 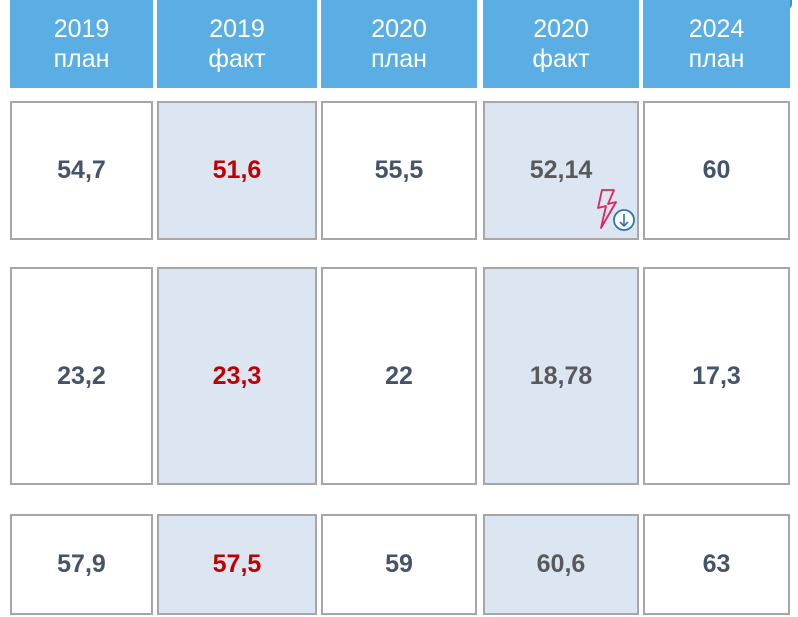 I want to click on value-cell: 57,5, so click(x=237, y=564).